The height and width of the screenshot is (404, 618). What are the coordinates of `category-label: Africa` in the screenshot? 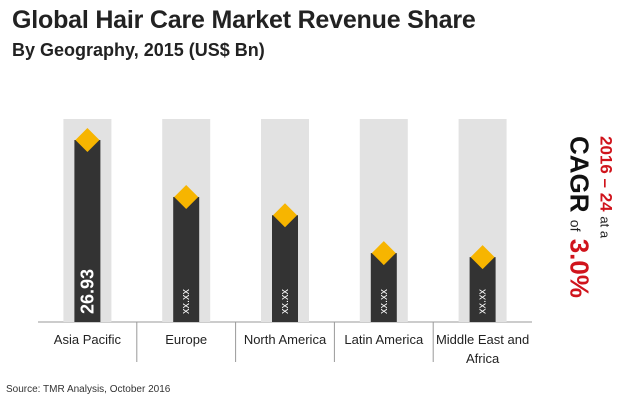 It's located at (483, 358).